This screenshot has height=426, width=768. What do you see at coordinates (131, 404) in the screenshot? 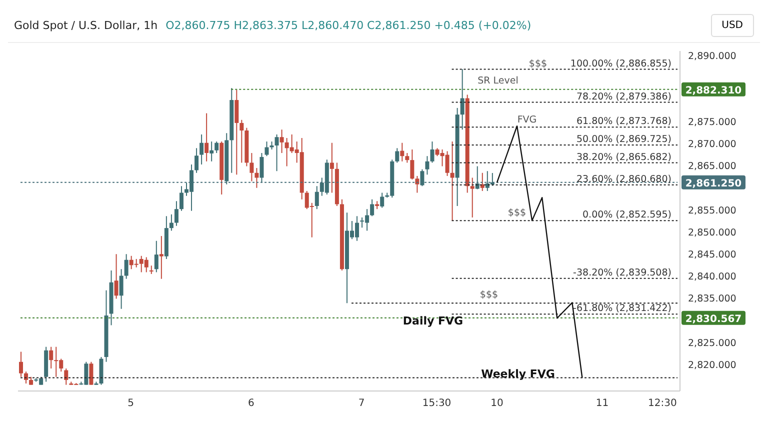
I see `x-tick-label: 5` at bounding box center [131, 404].